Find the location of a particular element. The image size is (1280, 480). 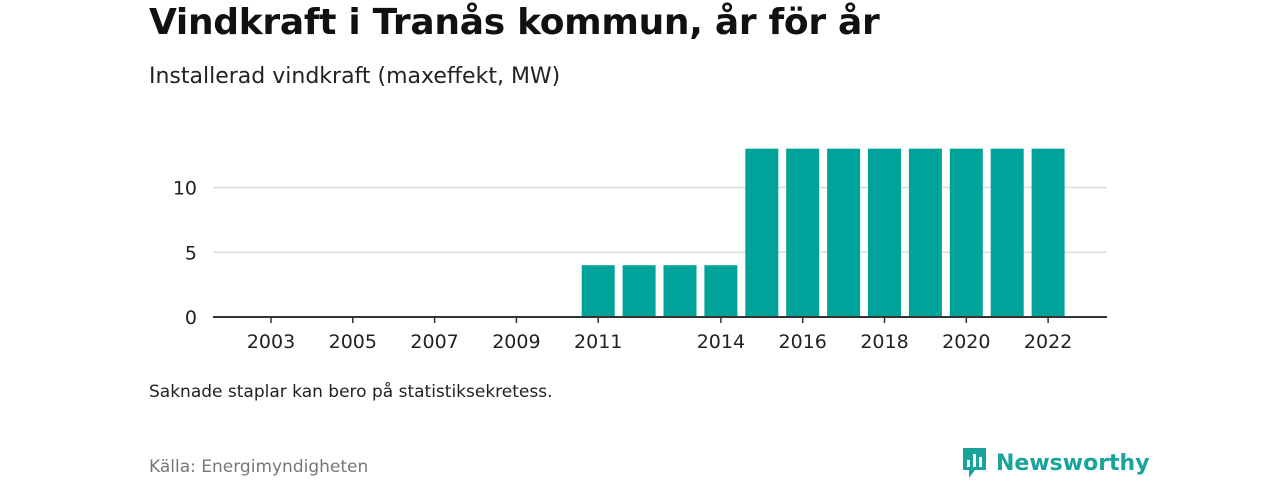

chart-title: Vindkraft i Tranås kommun, år för år is located at coordinates (514, 22).